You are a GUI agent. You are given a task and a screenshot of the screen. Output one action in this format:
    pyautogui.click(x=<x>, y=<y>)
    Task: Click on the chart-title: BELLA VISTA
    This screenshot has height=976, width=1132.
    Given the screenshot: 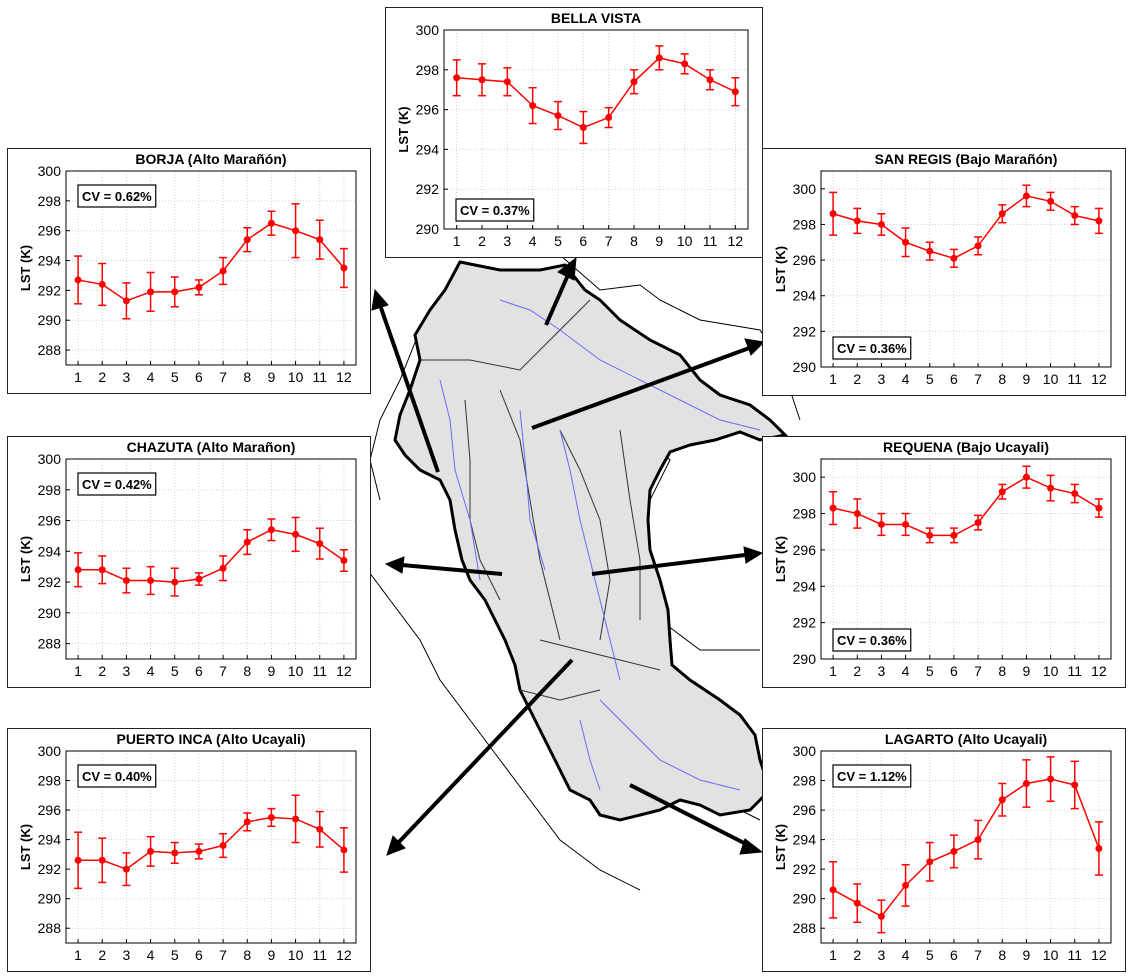 What is the action you would take?
    pyautogui.click(x=596, y=18)
    